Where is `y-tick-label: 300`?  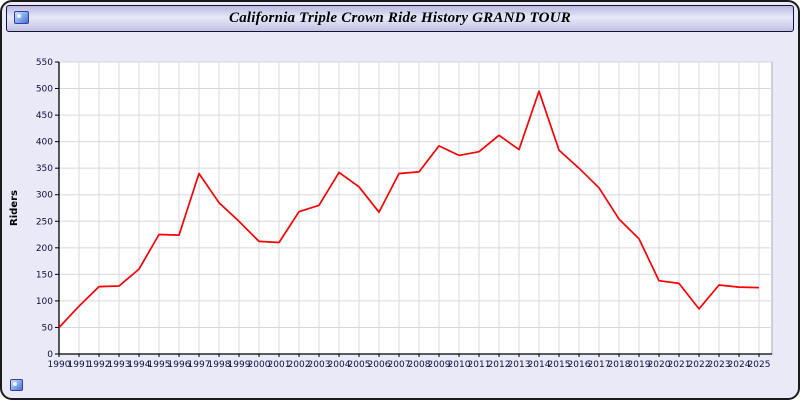
y-tick-label: 300 is located at coordinates (44, 196).